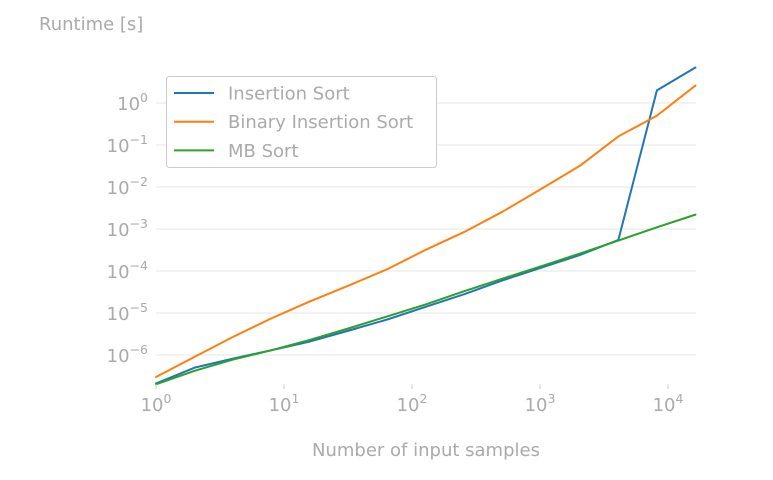 This screenshot has height=480, width=773. What do you see at coordinates (156, 403) in the screenshot?
I see `x-tick-label: 10⁰` at bounding box center [156, 403].